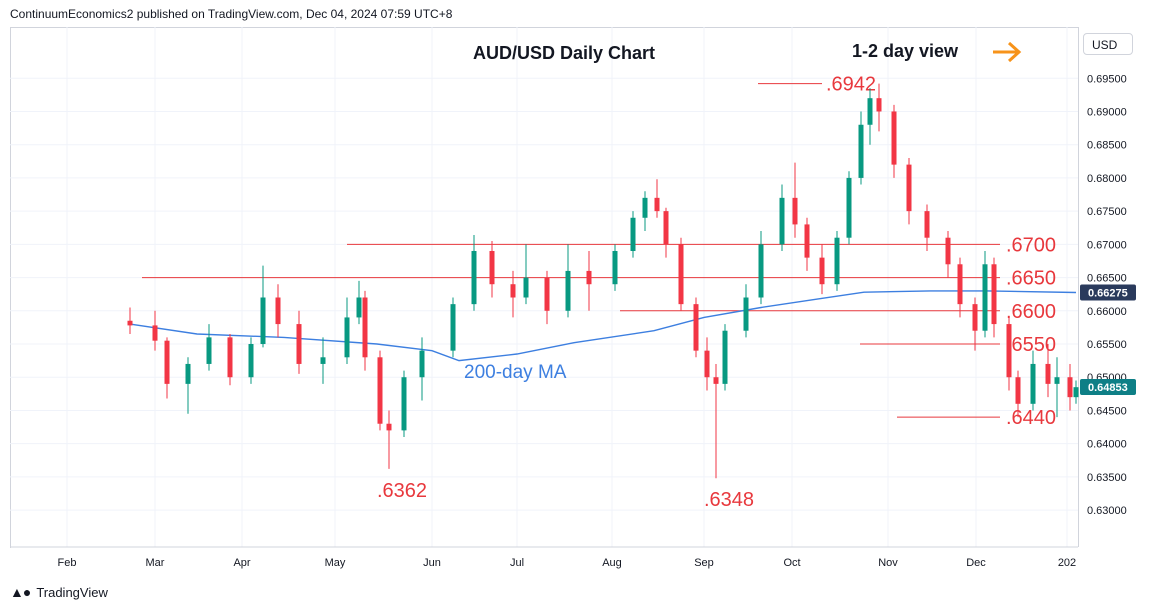 Image resolution: width=1150 pixels, height=611 pixels. Describe the element at coordinates (1107, 345) in the screenshot. I see `y-tick-label: 0.65500` at that location.